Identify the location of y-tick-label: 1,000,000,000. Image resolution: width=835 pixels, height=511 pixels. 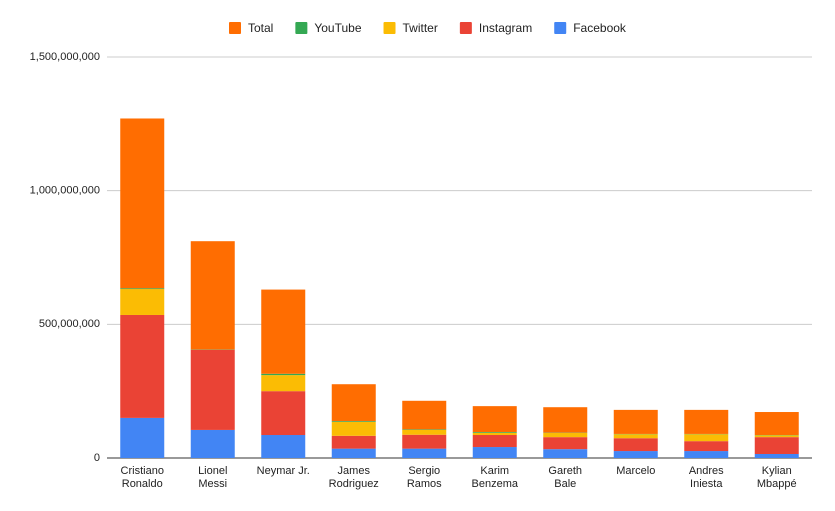
(65, 191).